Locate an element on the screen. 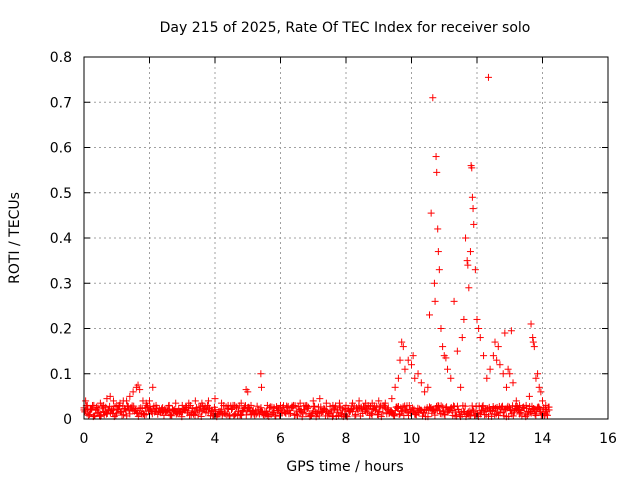  y-tick-label: 0.1 is located at coordinates (61, 375).